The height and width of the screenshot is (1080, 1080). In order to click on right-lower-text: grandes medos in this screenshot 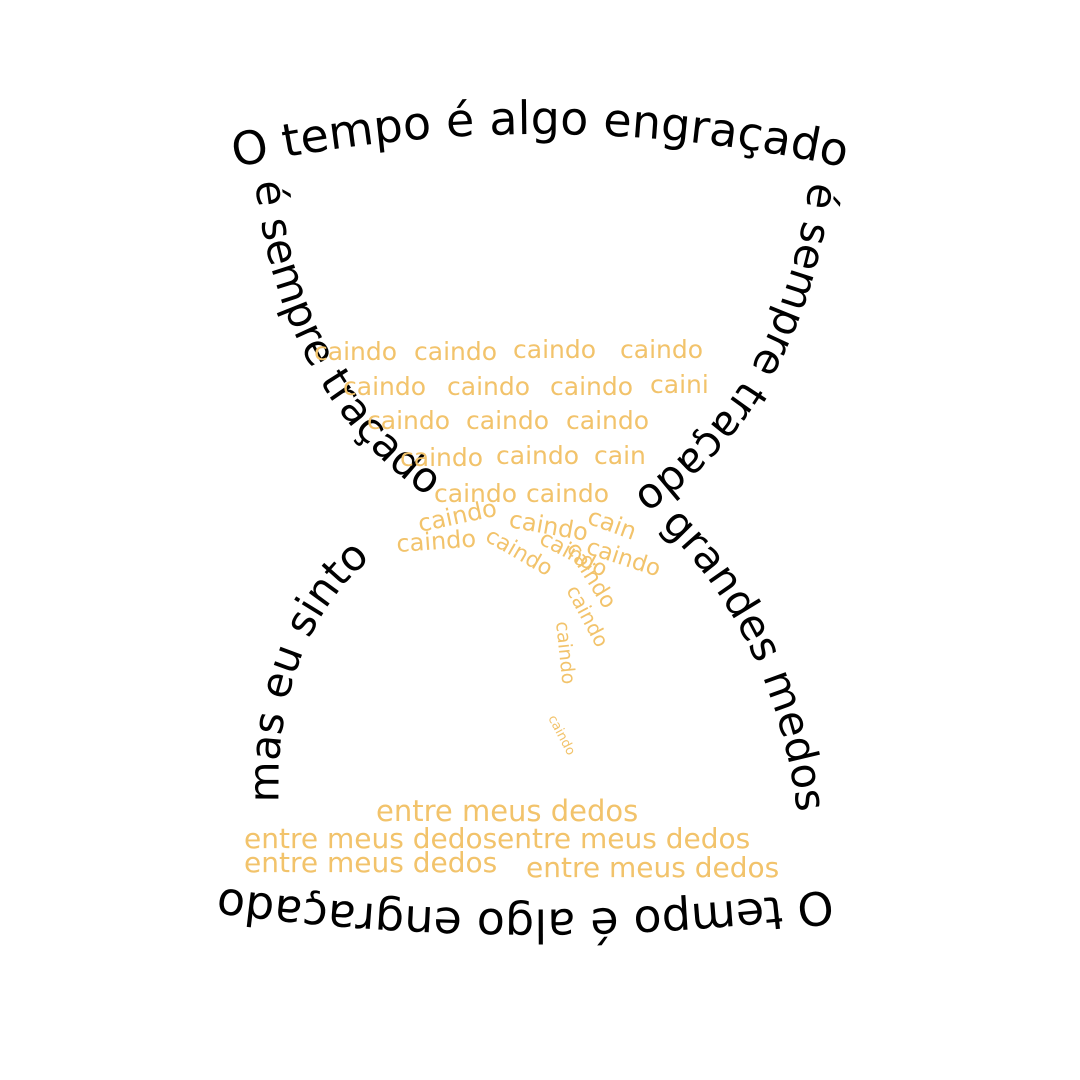, I will do `click(744, 655)`.